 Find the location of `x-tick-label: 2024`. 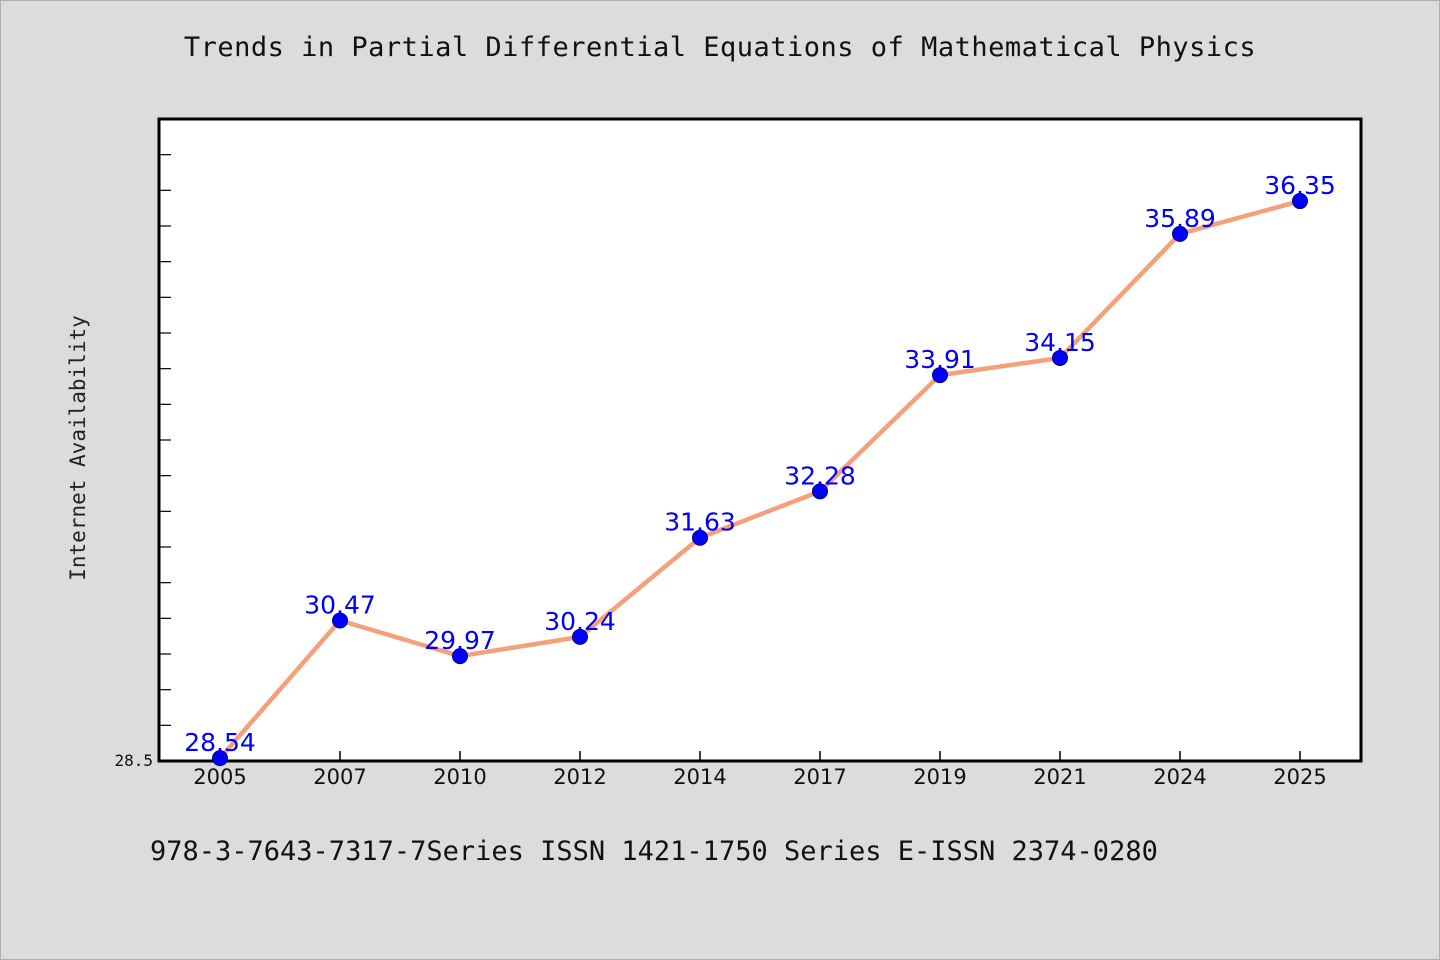

x-tick-label: 2024 is located at coordinates (1179, 777).